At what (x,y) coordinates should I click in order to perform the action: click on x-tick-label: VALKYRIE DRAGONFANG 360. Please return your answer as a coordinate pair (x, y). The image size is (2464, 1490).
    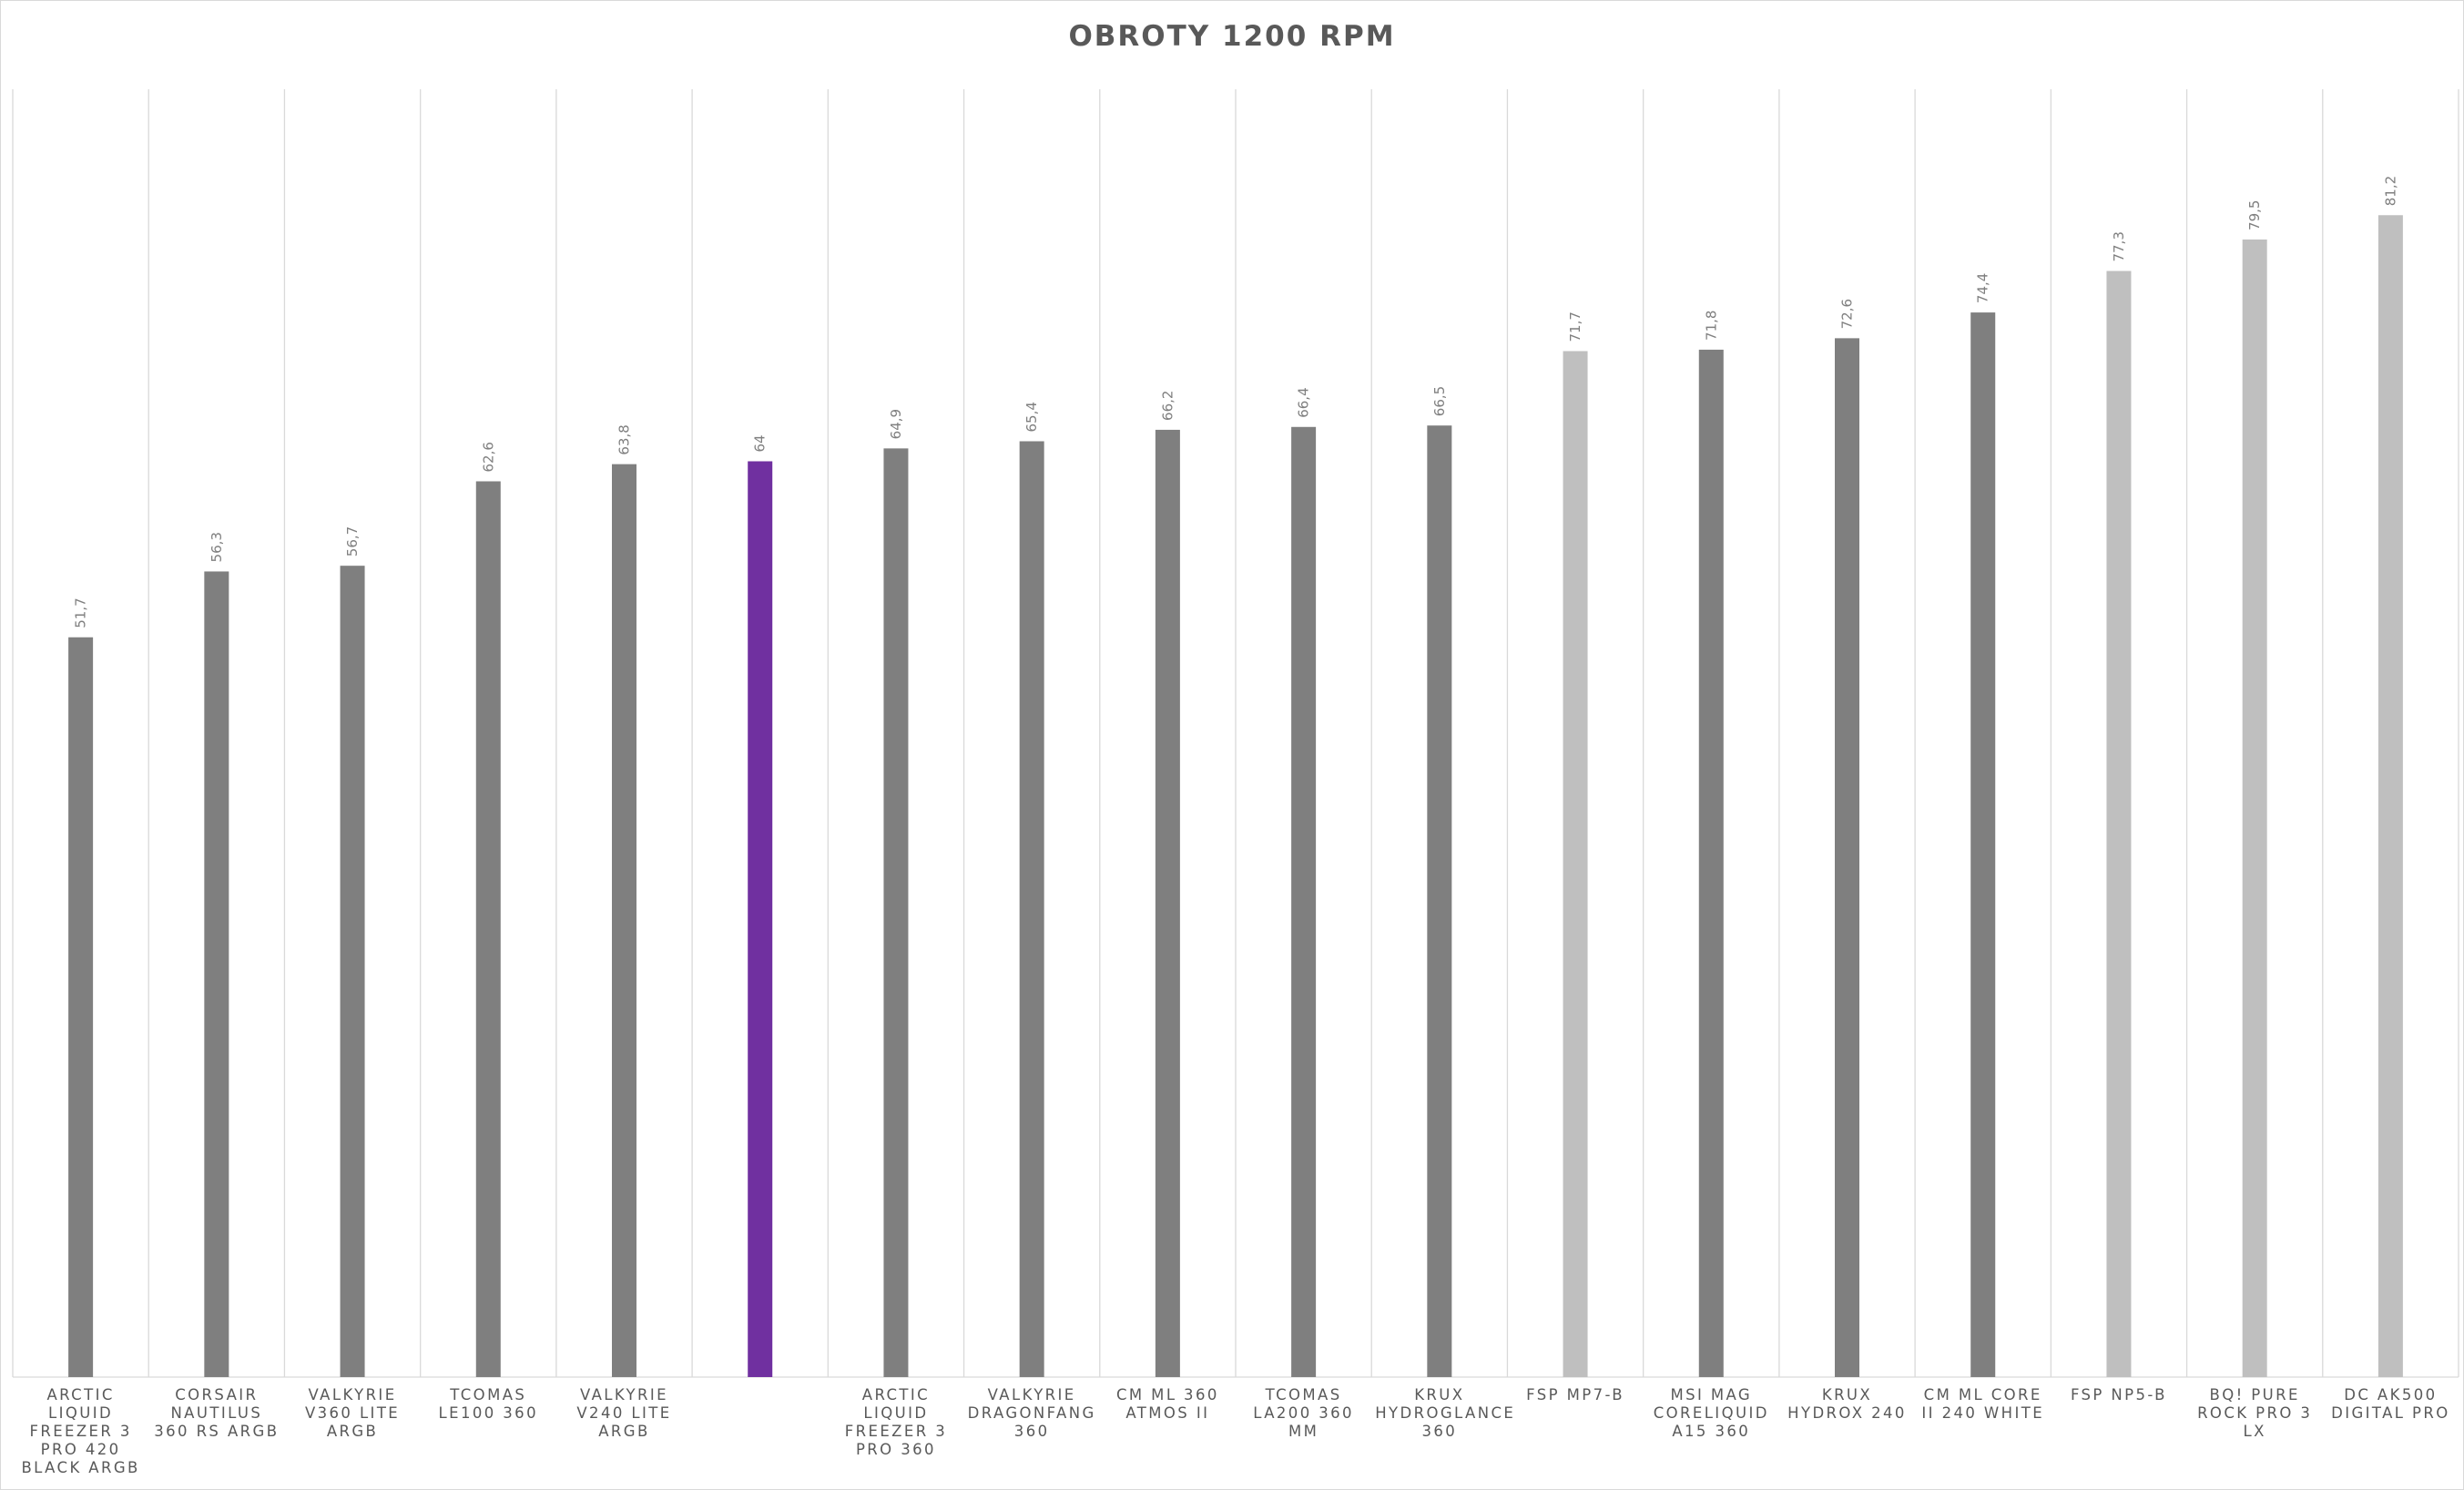
    Looking at the image, I should click on (1031, 1413).